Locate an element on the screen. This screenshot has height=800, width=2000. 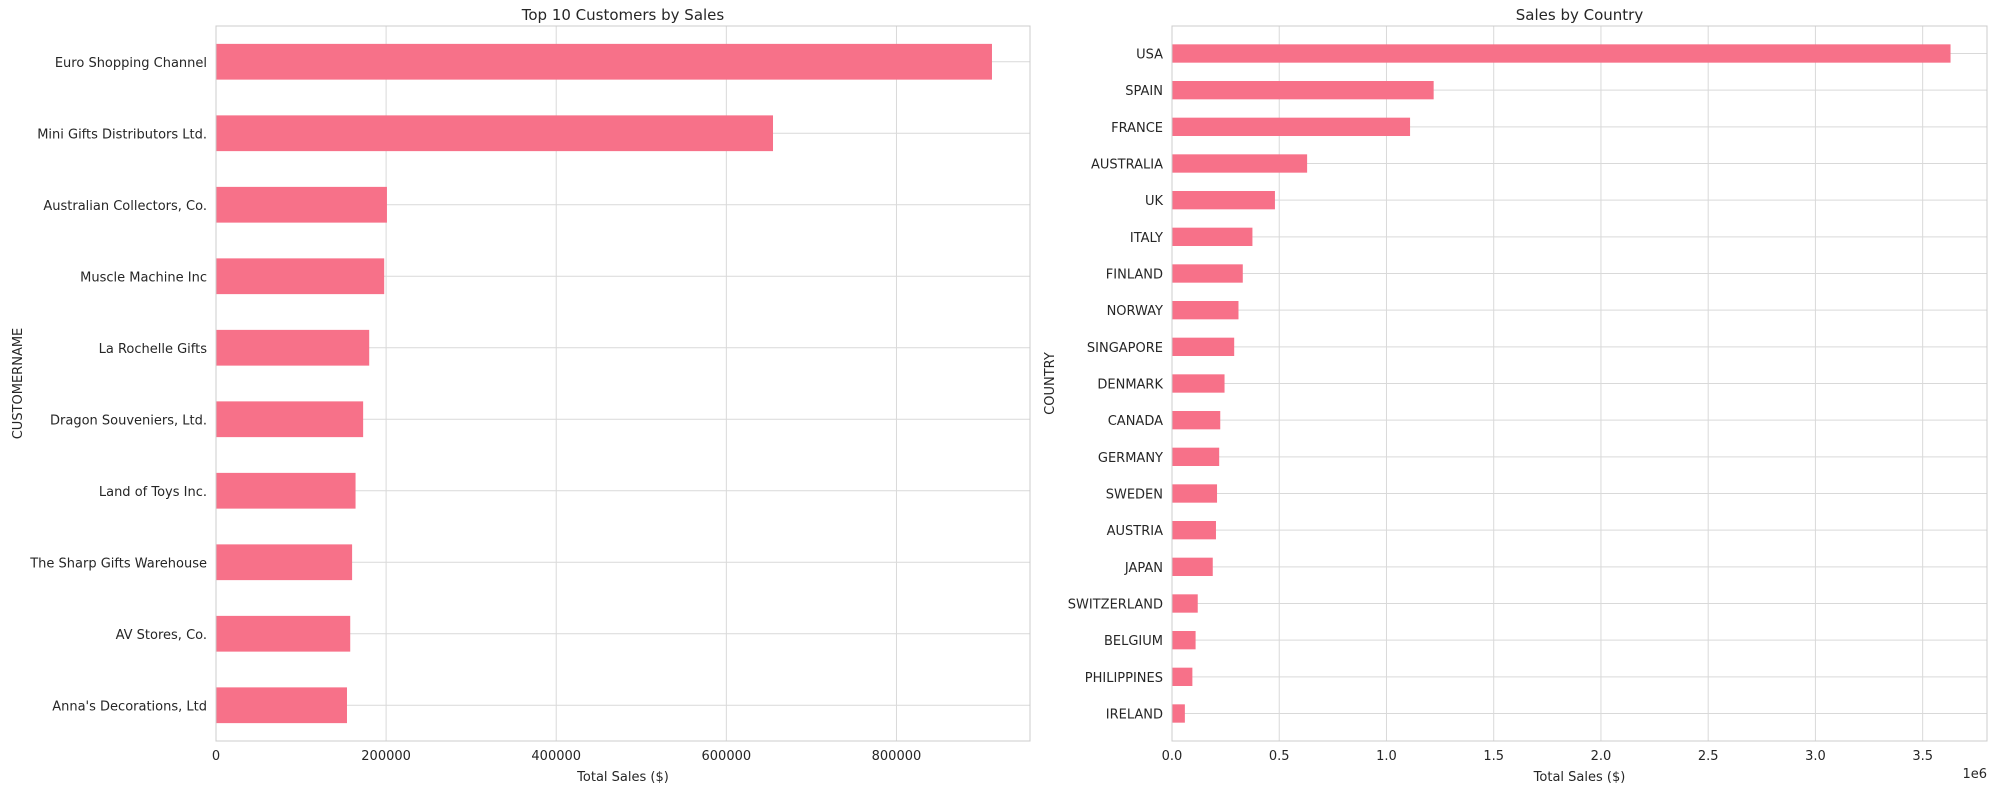
y-axis-label: COUNTRY is located at coordinates (1050, 383).